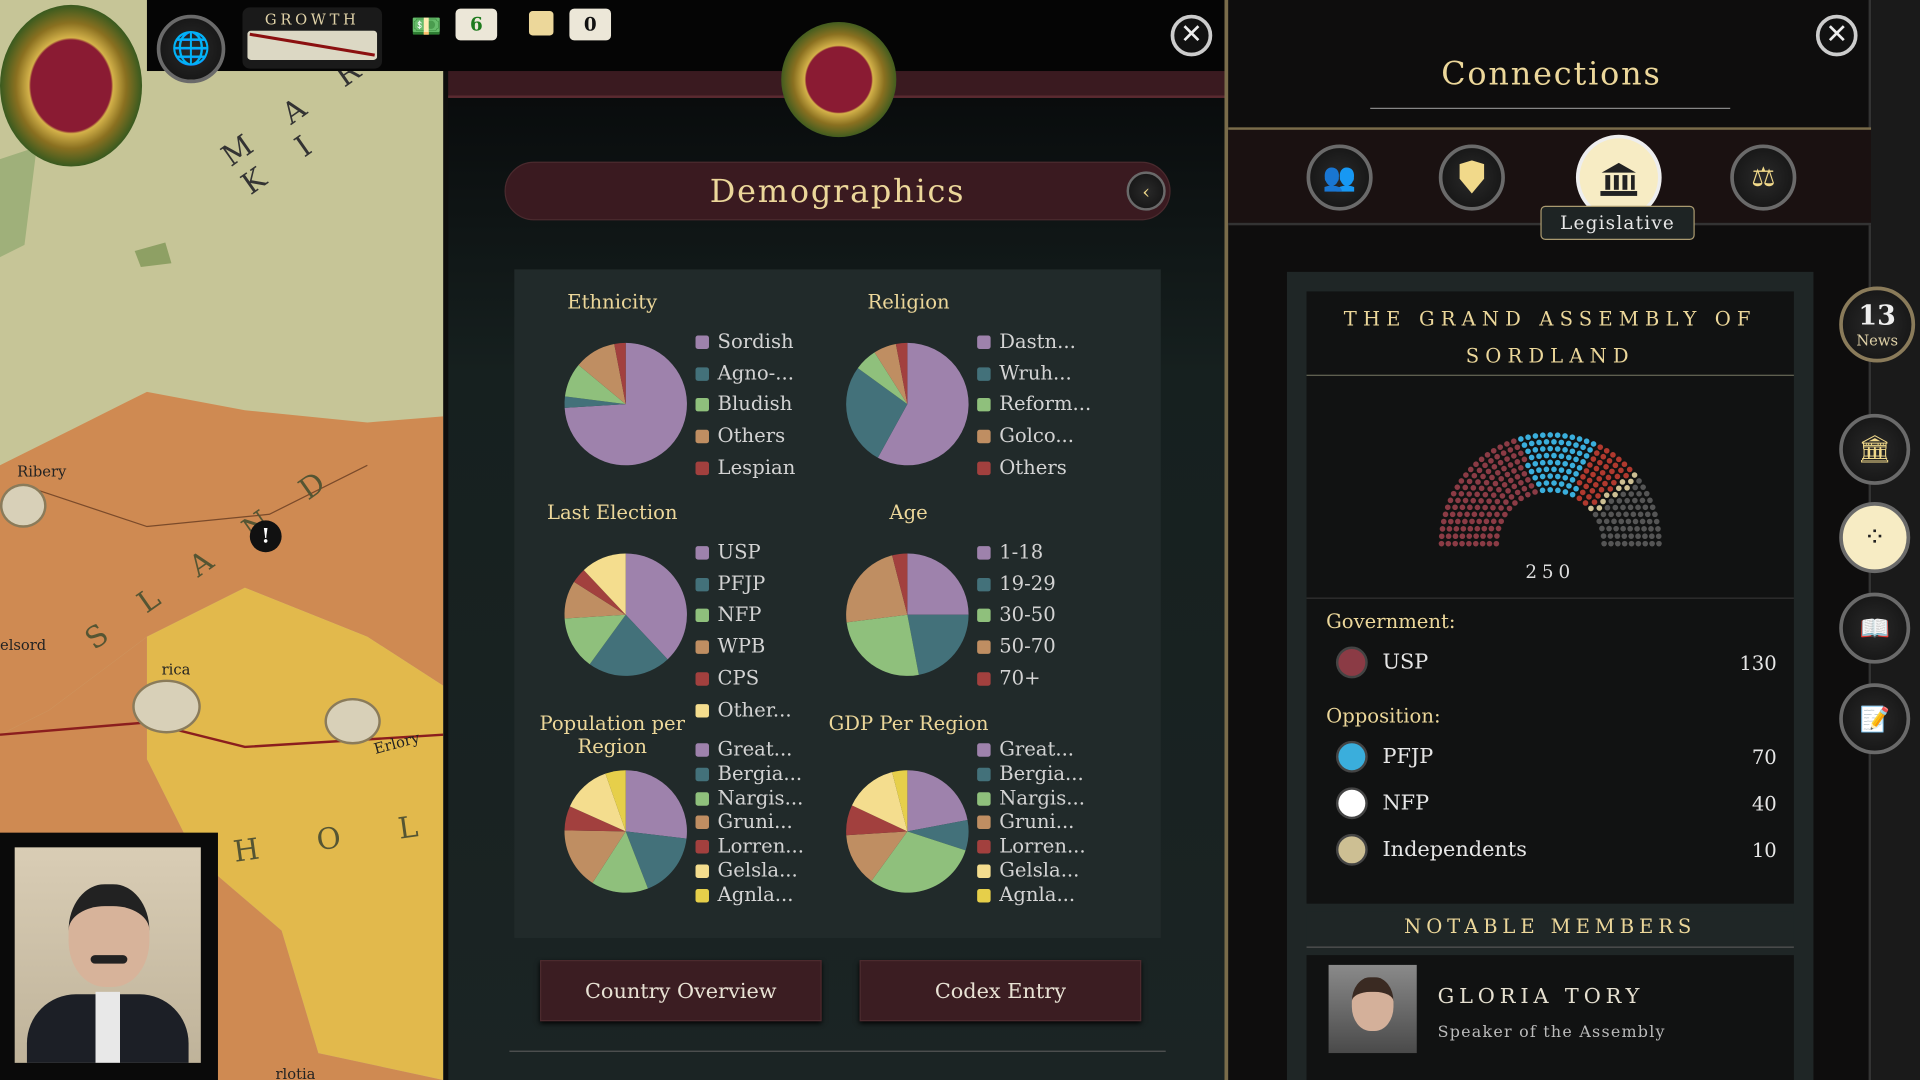  What do you see at coordinates (1000, 991) in the screenshot?
I see `codex-entry-button: Codex Entry` at bounding box center [1000, 991].